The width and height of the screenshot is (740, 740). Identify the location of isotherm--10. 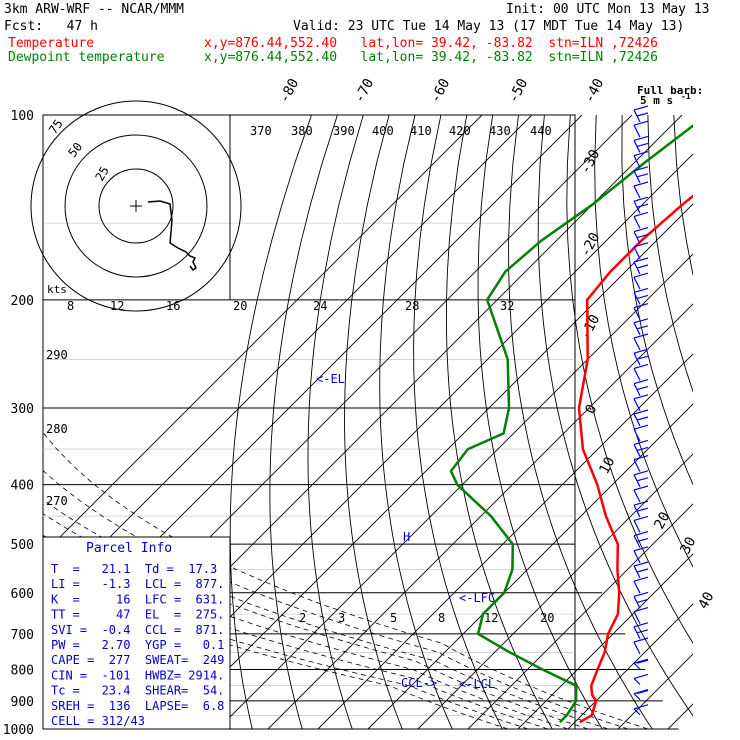
(555, 591).